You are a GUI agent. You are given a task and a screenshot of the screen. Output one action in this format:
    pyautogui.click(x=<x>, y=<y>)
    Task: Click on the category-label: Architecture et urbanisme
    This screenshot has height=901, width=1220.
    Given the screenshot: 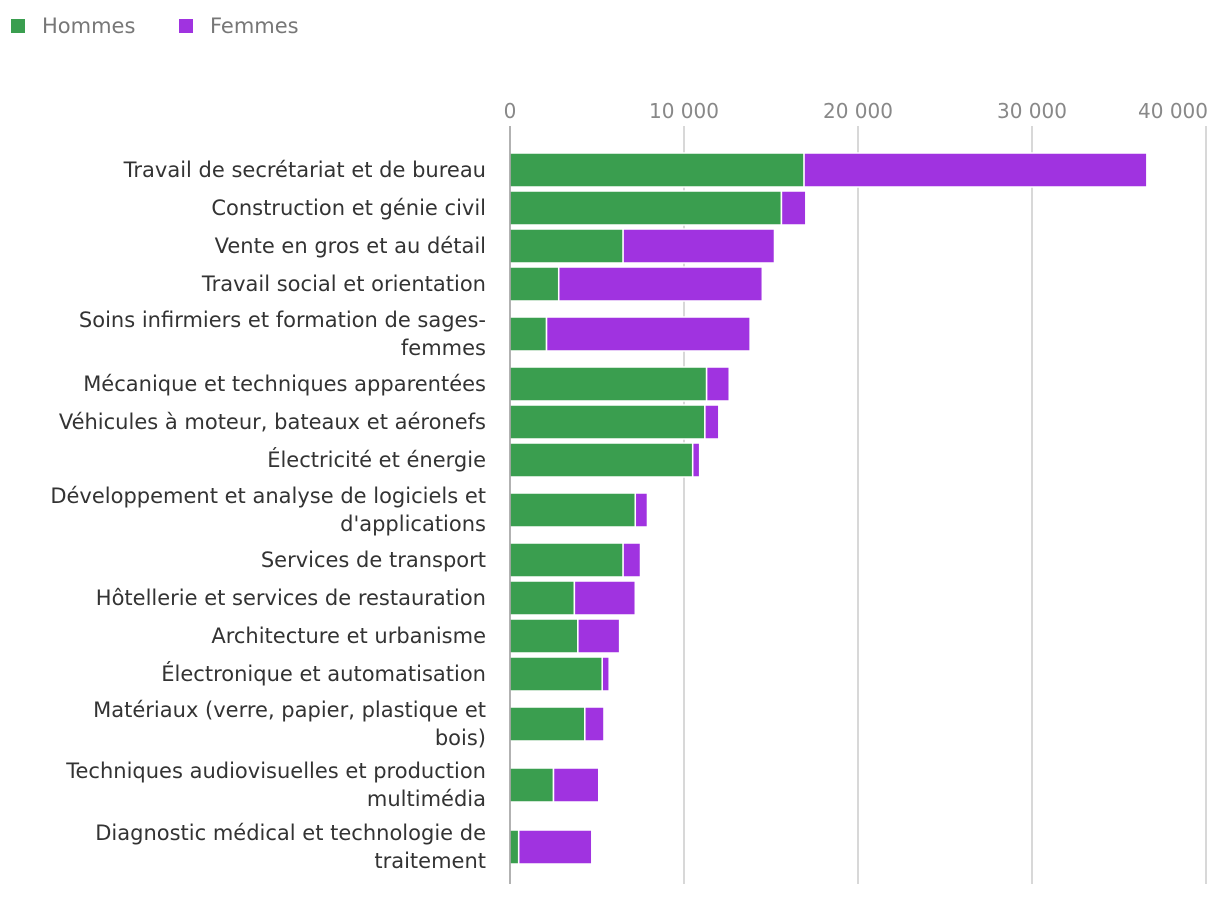 What is the action you would take?
    pyautogui.click(x=348, y=636)
    